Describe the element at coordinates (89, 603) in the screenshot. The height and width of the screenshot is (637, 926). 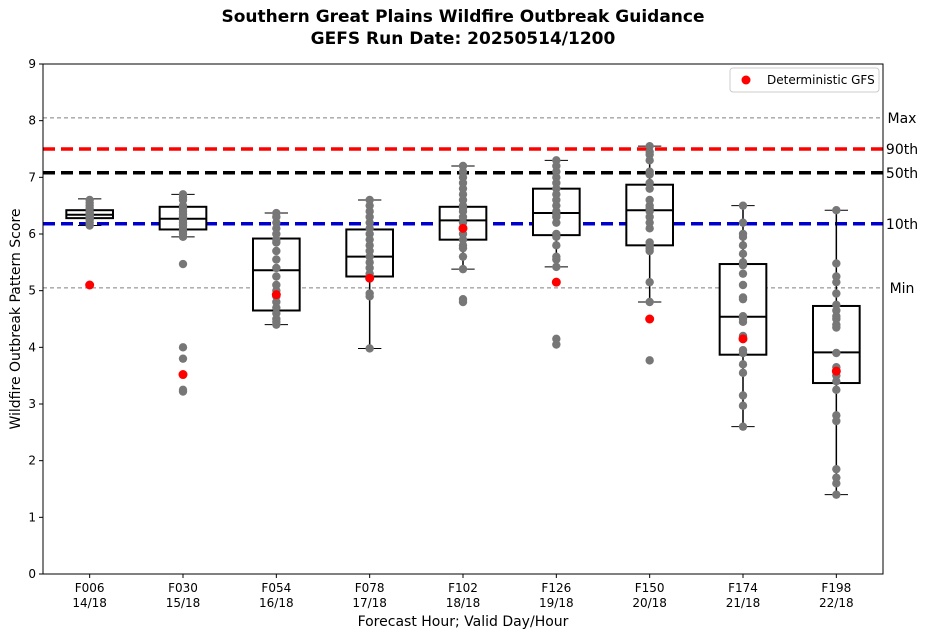
I see `x-tick-label-valid-0: 14/18` at that location.